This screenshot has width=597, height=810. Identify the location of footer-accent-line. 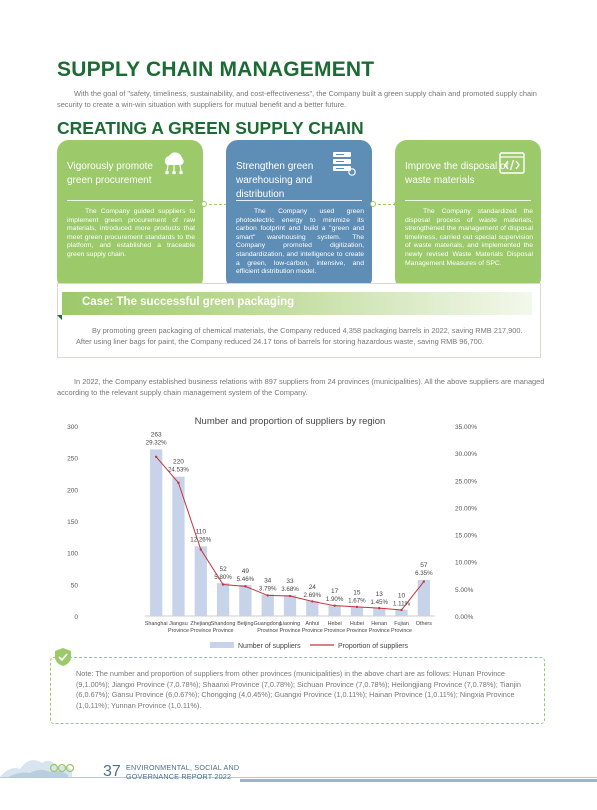
(418, 780).